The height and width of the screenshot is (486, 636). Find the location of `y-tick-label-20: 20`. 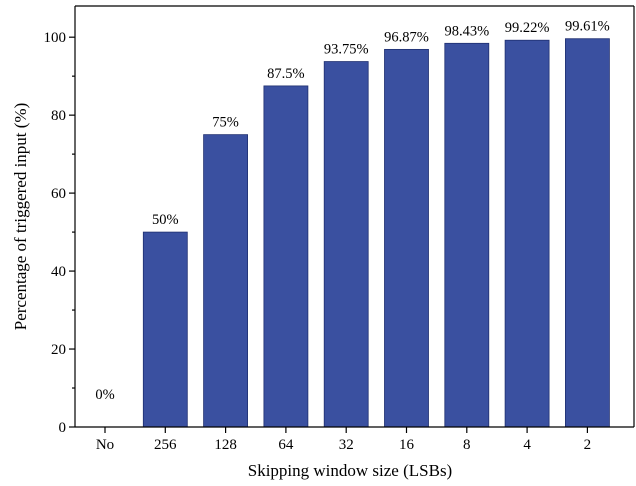

y-tick-label-20: 20 is located at coordinates (58, 350).